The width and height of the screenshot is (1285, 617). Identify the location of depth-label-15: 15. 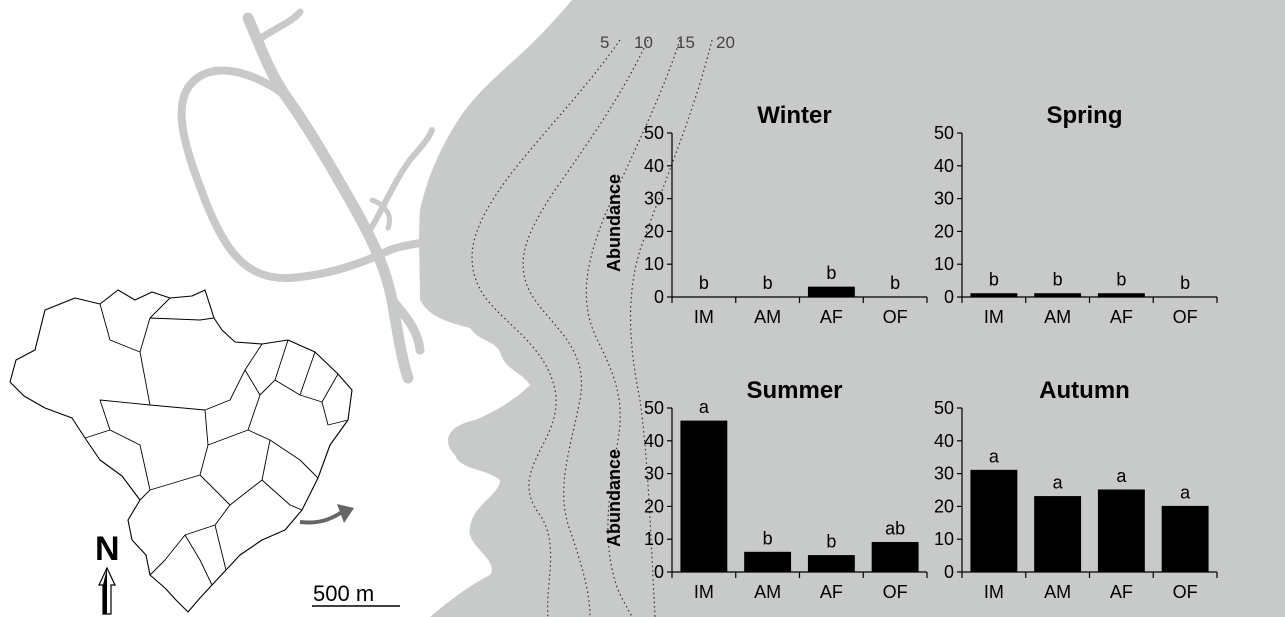
(685, 42).